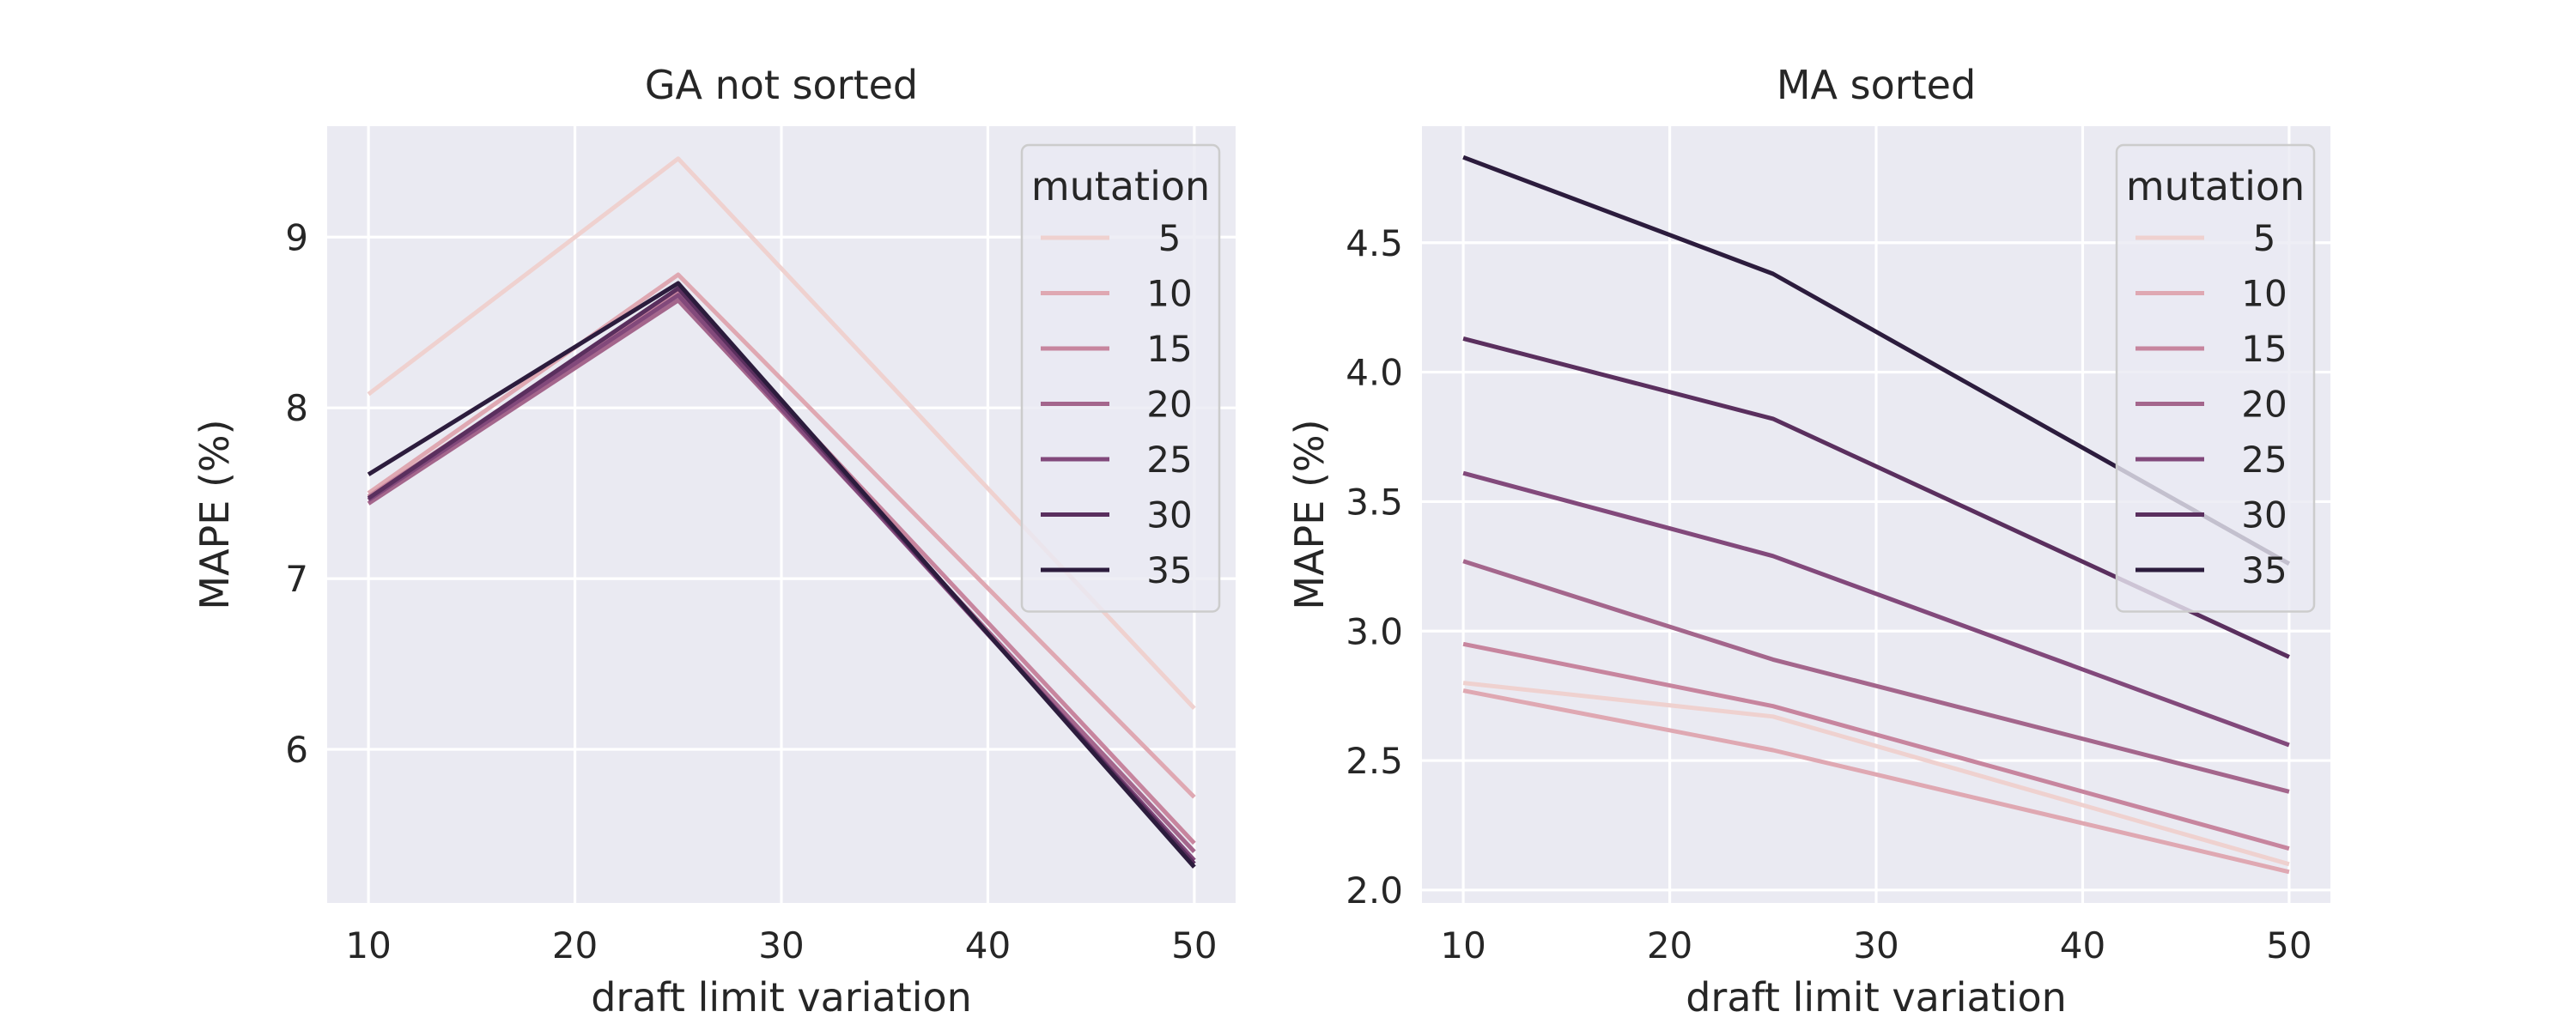  Describe the element at coordinates (1374, 373) in the screenshot. I see `y-tick-label: 4.0` at that location.